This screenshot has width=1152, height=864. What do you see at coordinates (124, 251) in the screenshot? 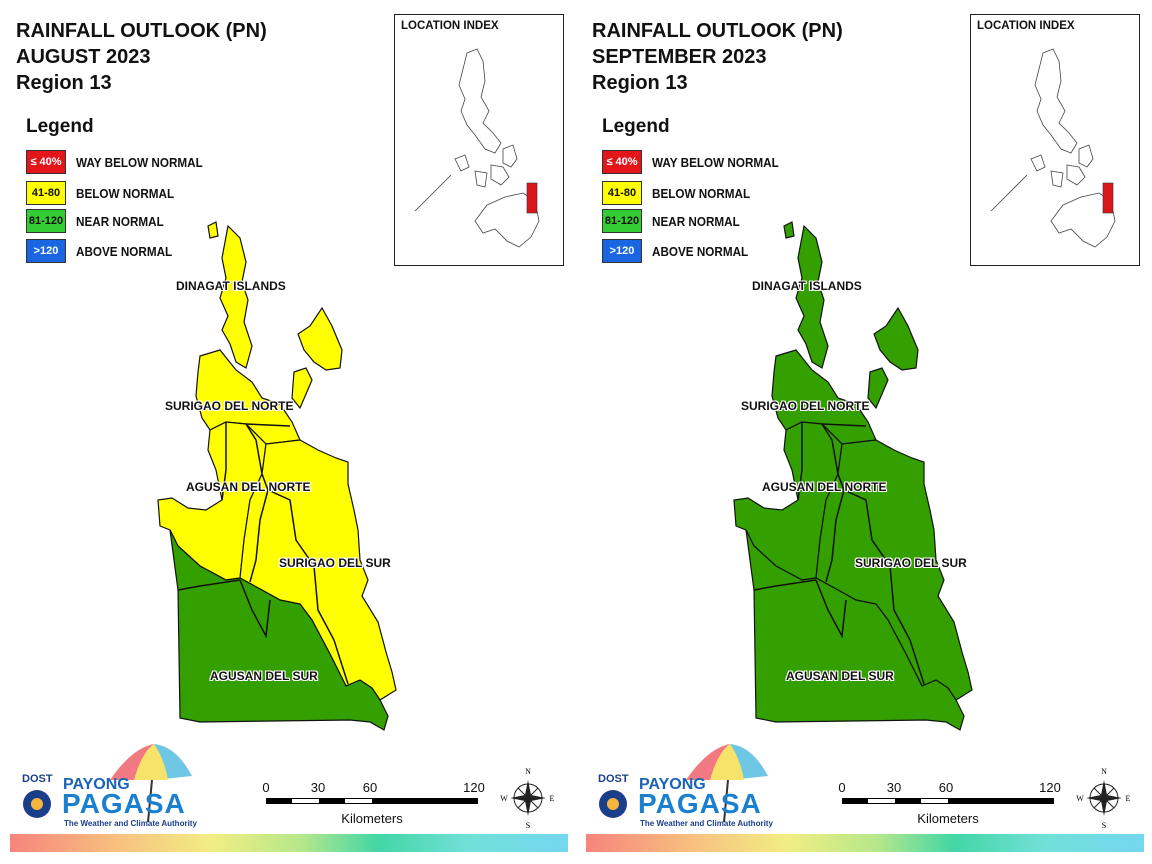
I see `legend-label: ABOVE NORMAL` at bounding box center [124, 251].